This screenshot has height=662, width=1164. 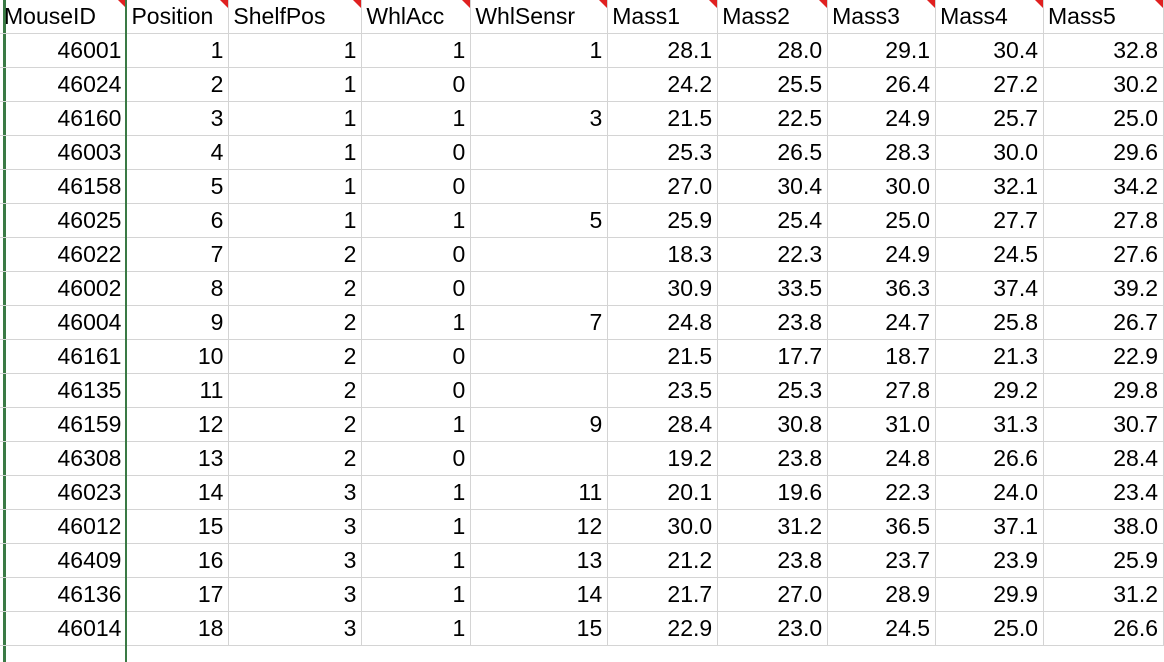 I want to click on cell-whlsensr: 12, so click(x=539, y=526).